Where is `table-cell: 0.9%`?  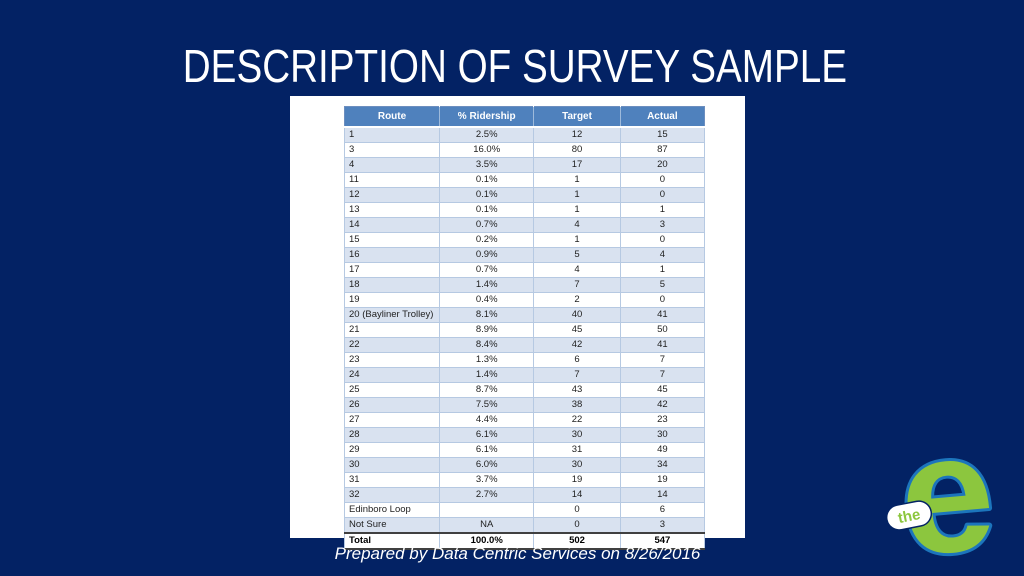 table-cell: 0.9% is located at coordinates (487, 255).